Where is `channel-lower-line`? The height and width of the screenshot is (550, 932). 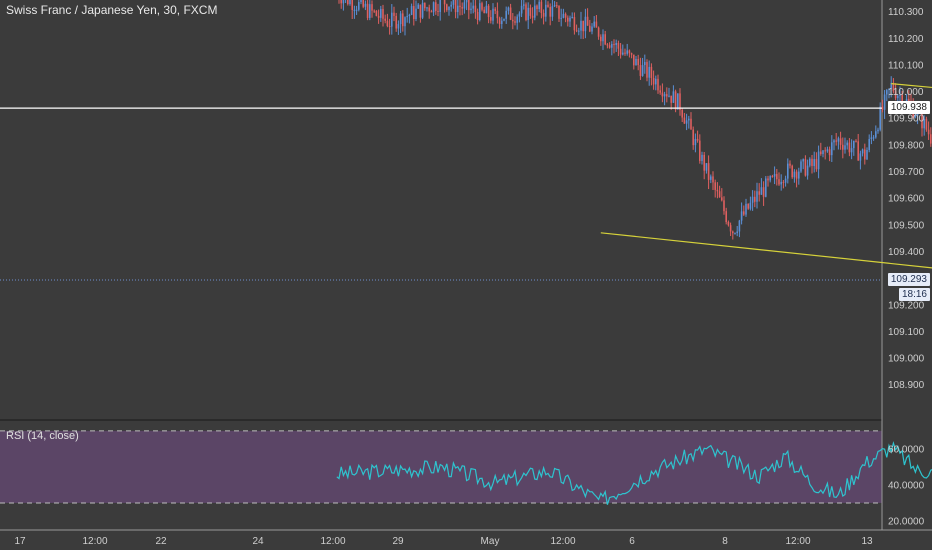 channel-lower-line is located at coordinates (766, 319).